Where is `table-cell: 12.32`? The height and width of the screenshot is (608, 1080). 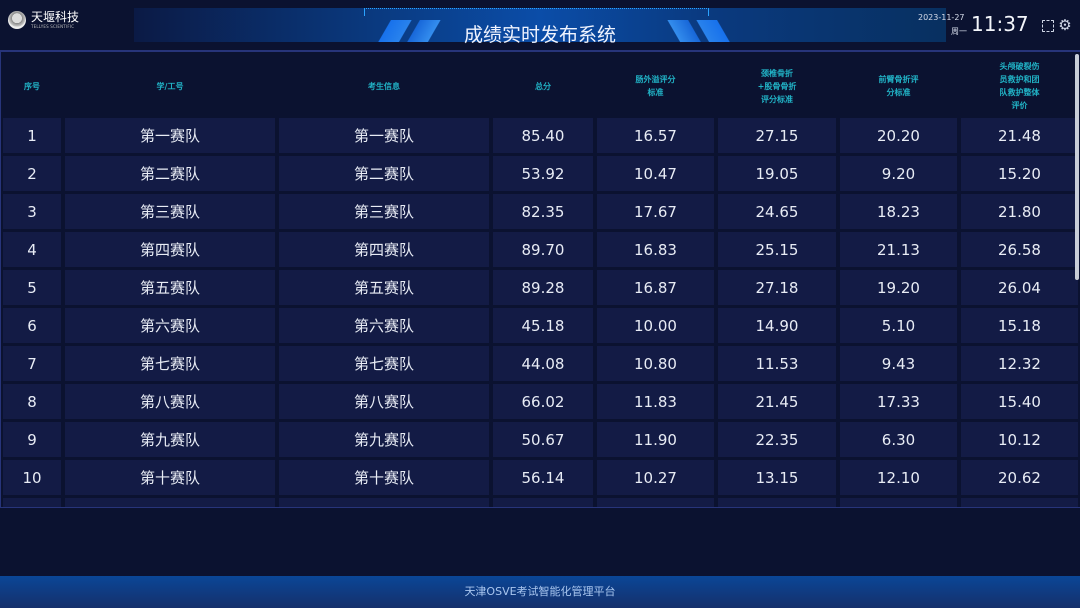 table-cell: 12.32 is located at coordinates (1019, 363).